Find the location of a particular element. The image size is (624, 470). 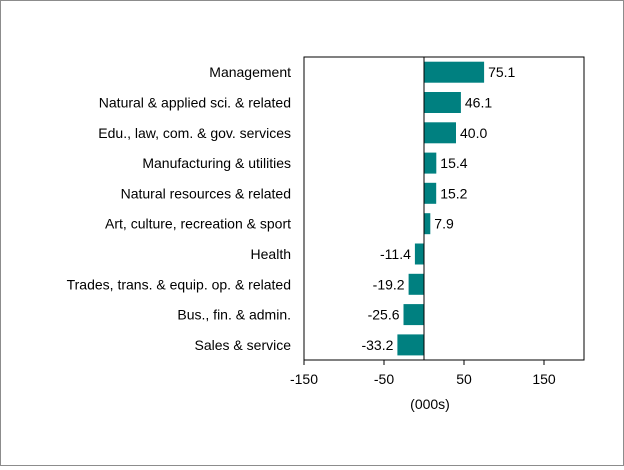

data-label: 7.9 is located at coordinates (444, 224).